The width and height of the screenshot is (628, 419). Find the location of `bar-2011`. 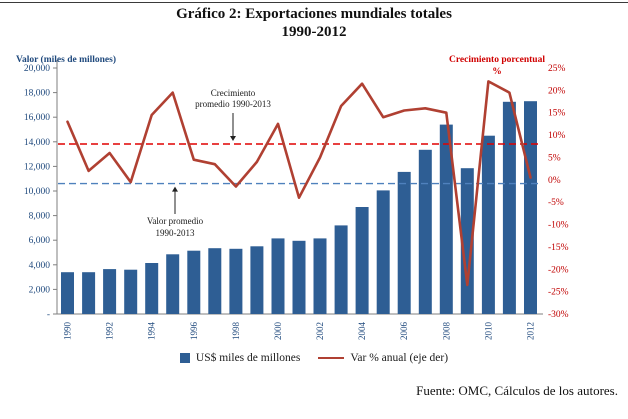

bar-2011 is located at coordinates (509, 207).